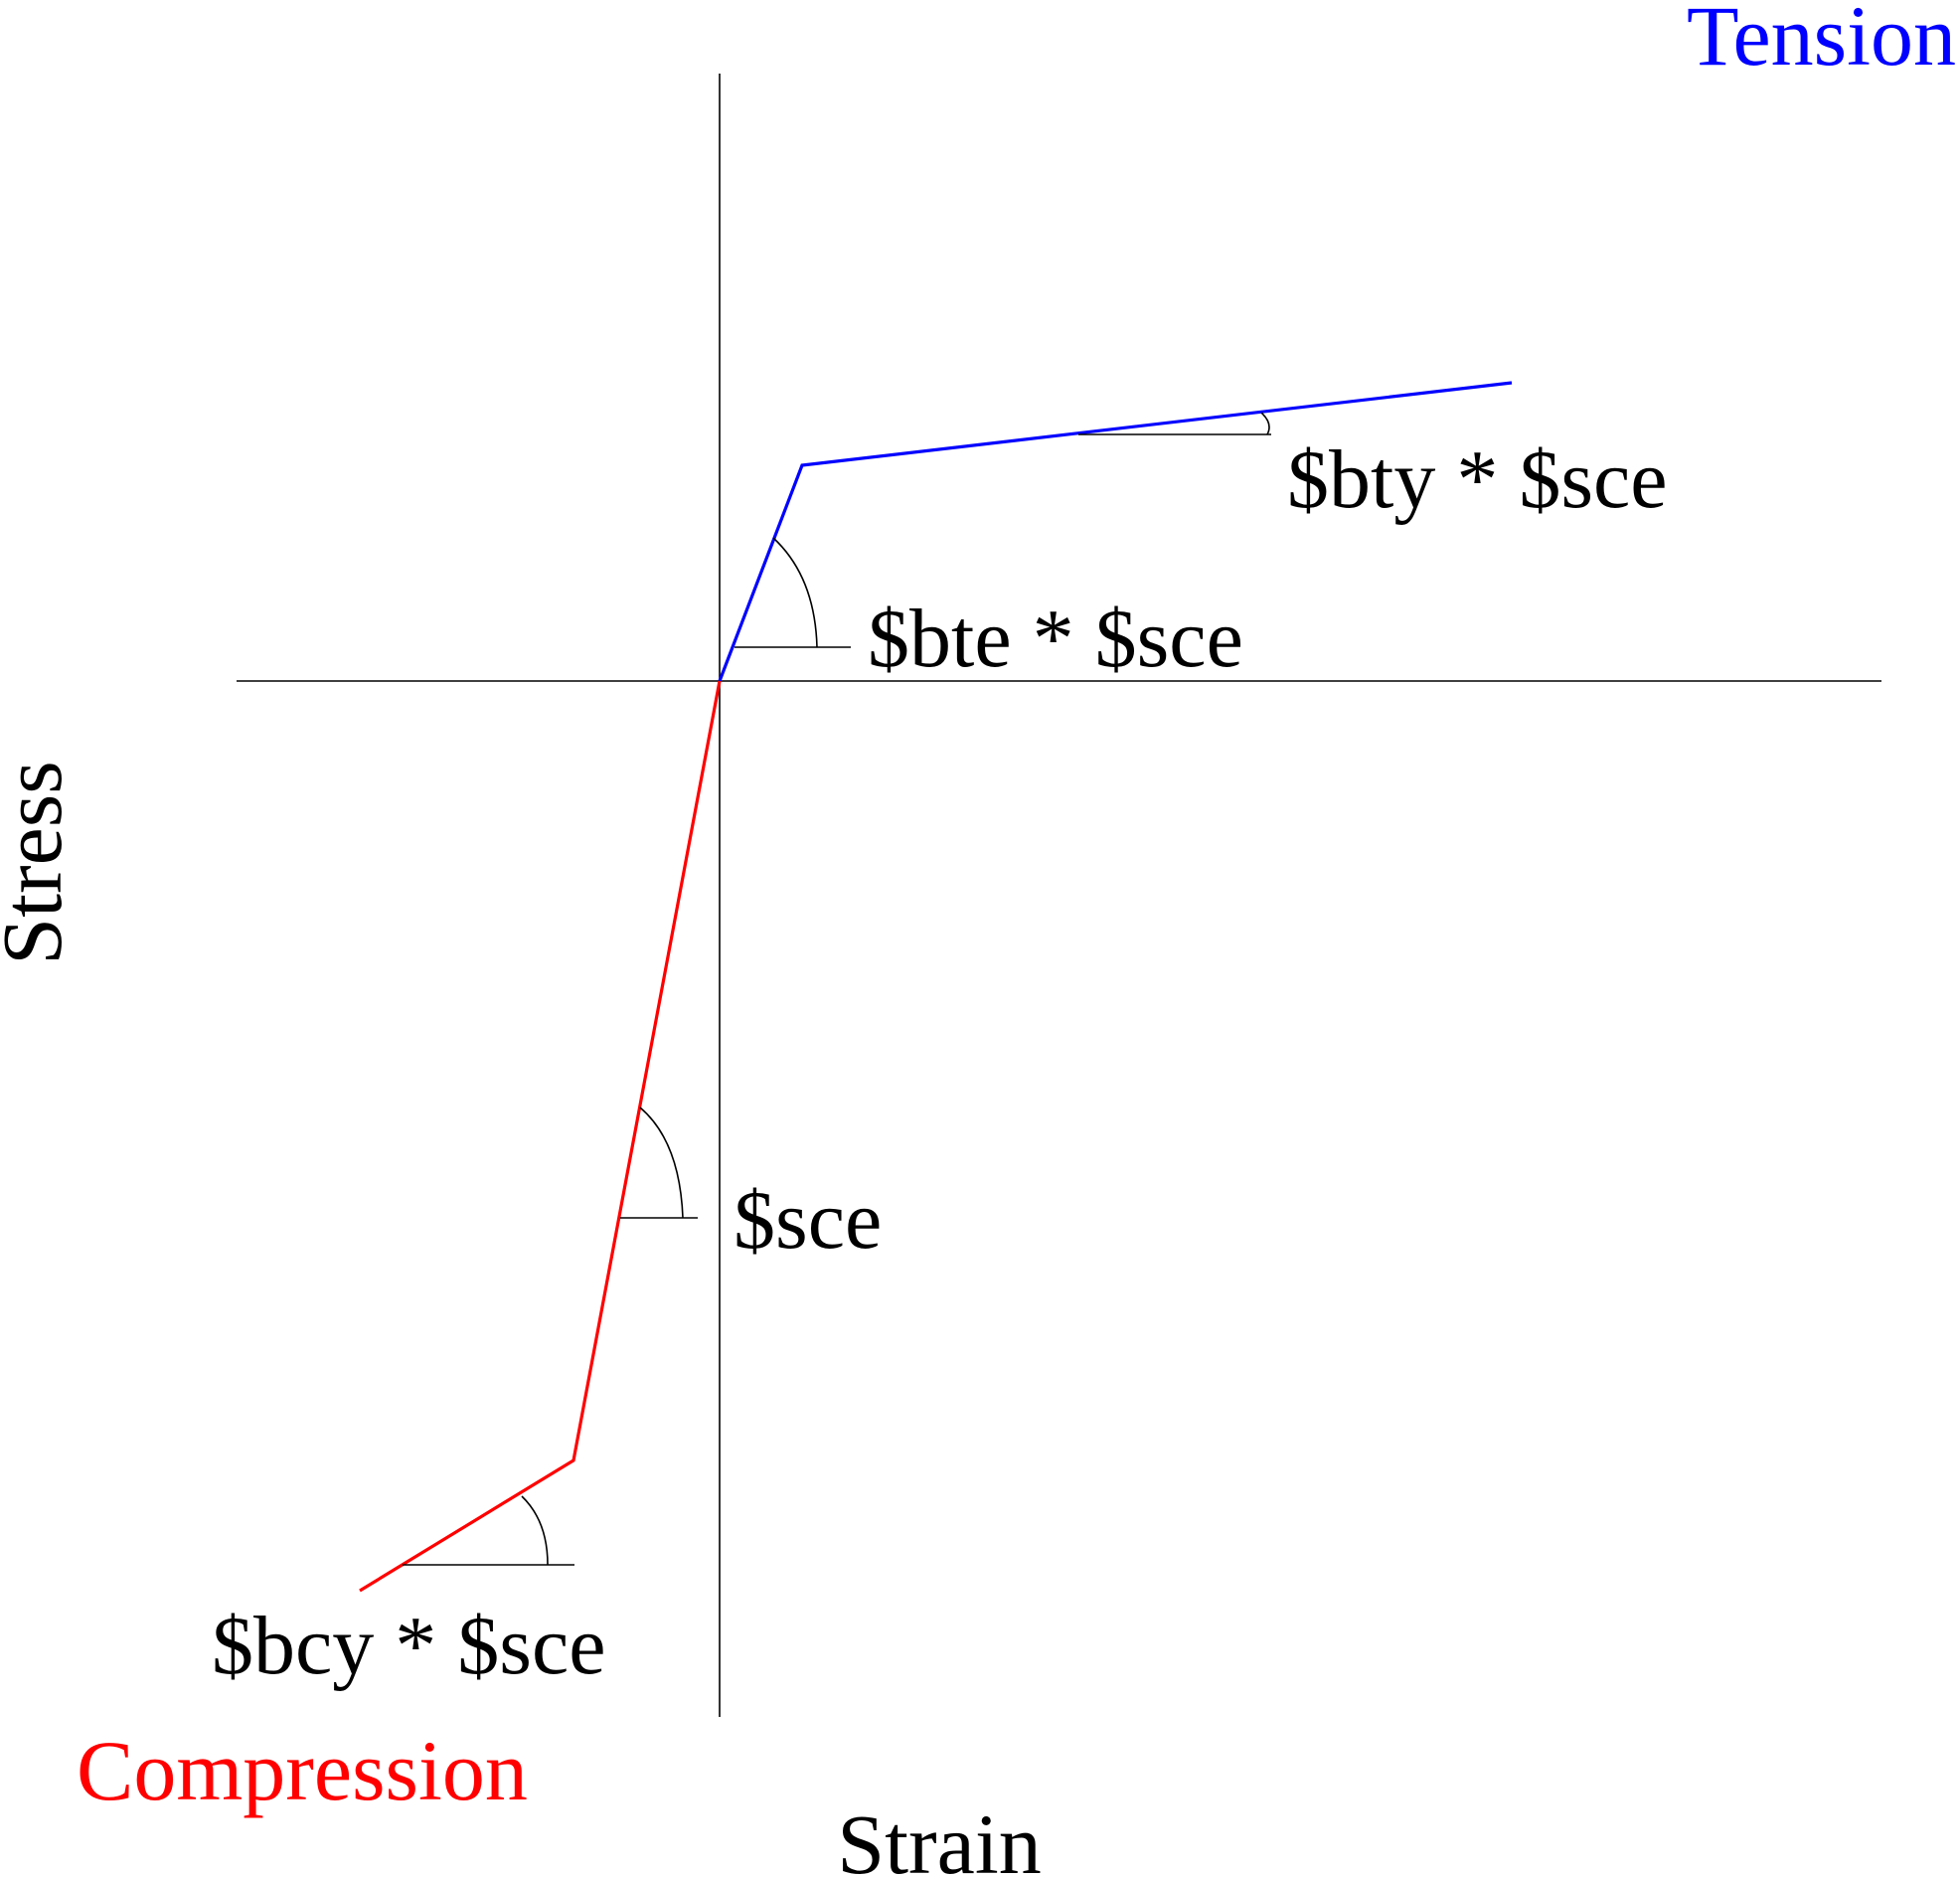 Image resolution: width=1960 pixels, height=1877 pixels. I want to click on sce-angle-indicator, so click(659, 1163).